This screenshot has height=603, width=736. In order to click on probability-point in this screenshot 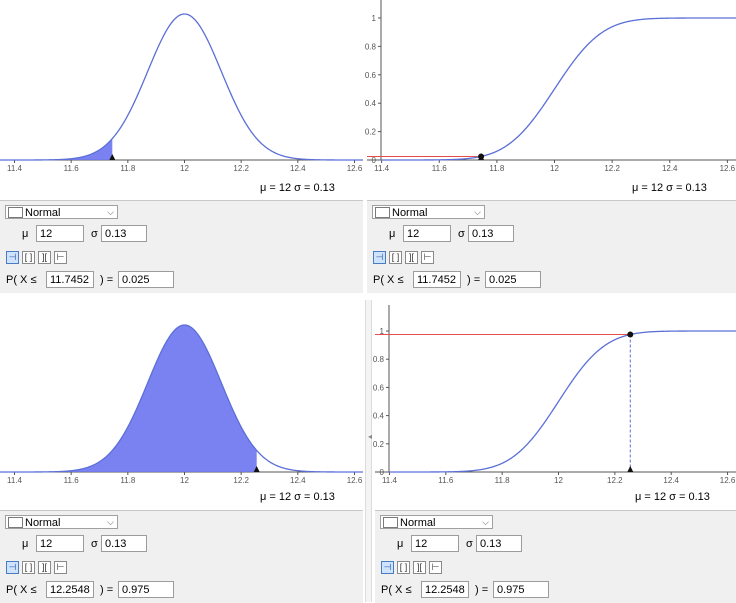, I will do `click(630, 334)`.